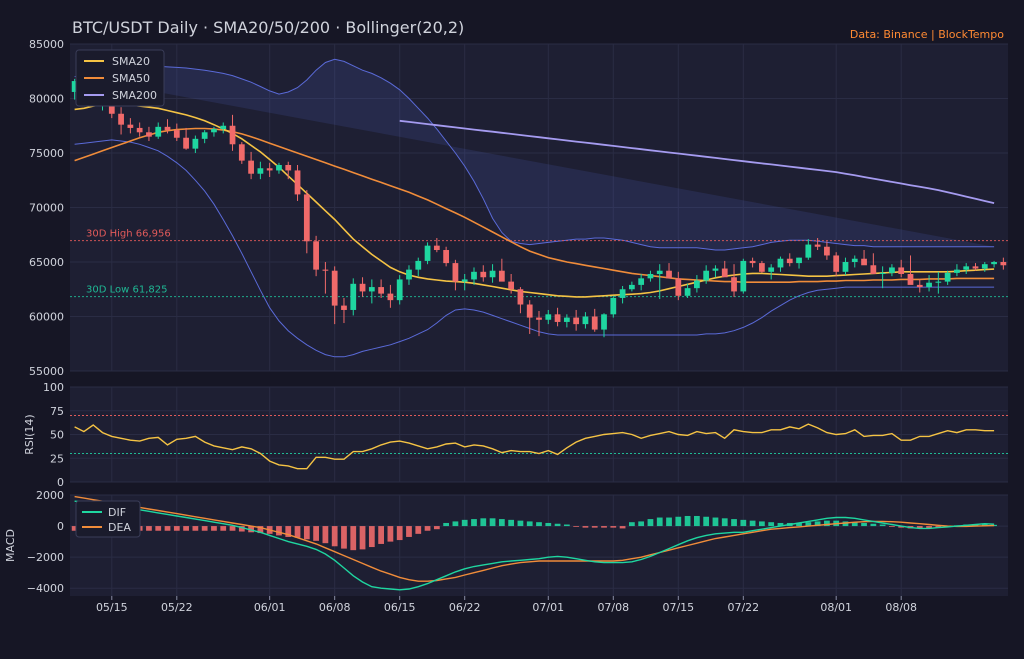 The width and height of the screenshot is (1024, 659). What do you see at coordinates (46, 208) in the screenshot?
I see `price-tick-label: 70000` at bounding box center [46, 208].